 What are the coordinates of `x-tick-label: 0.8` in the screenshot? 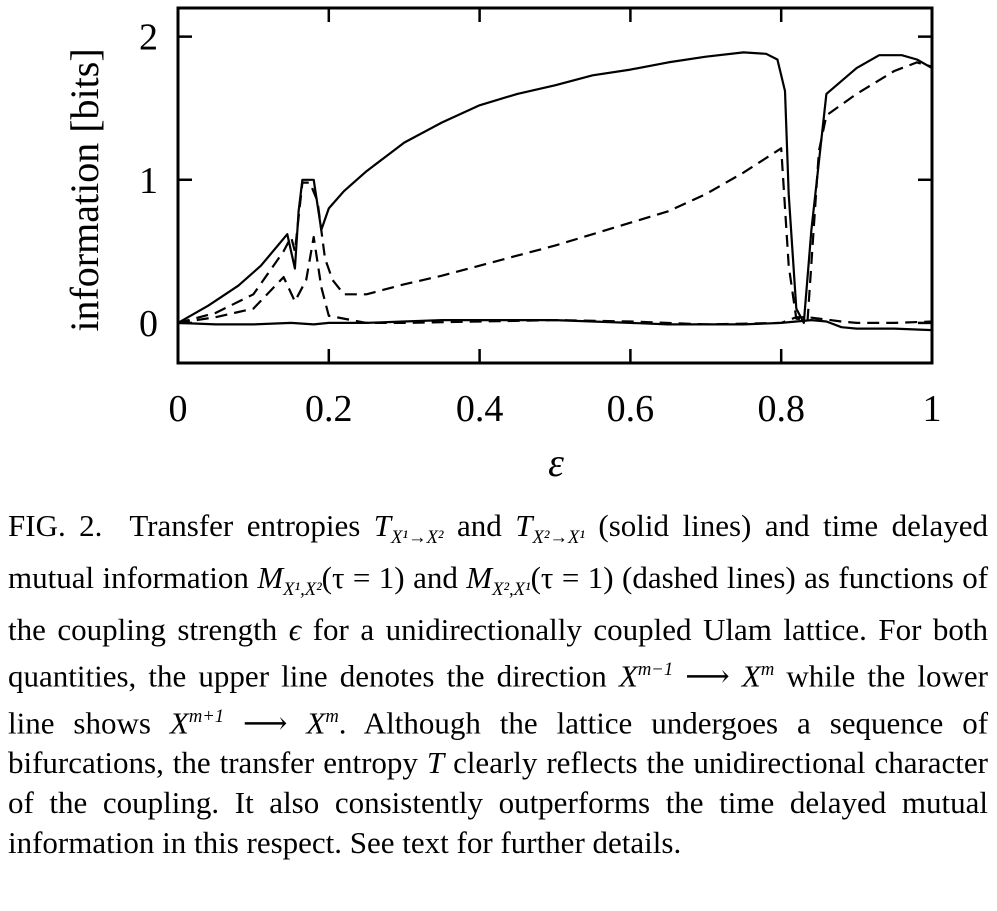 It's located at (781, 409).